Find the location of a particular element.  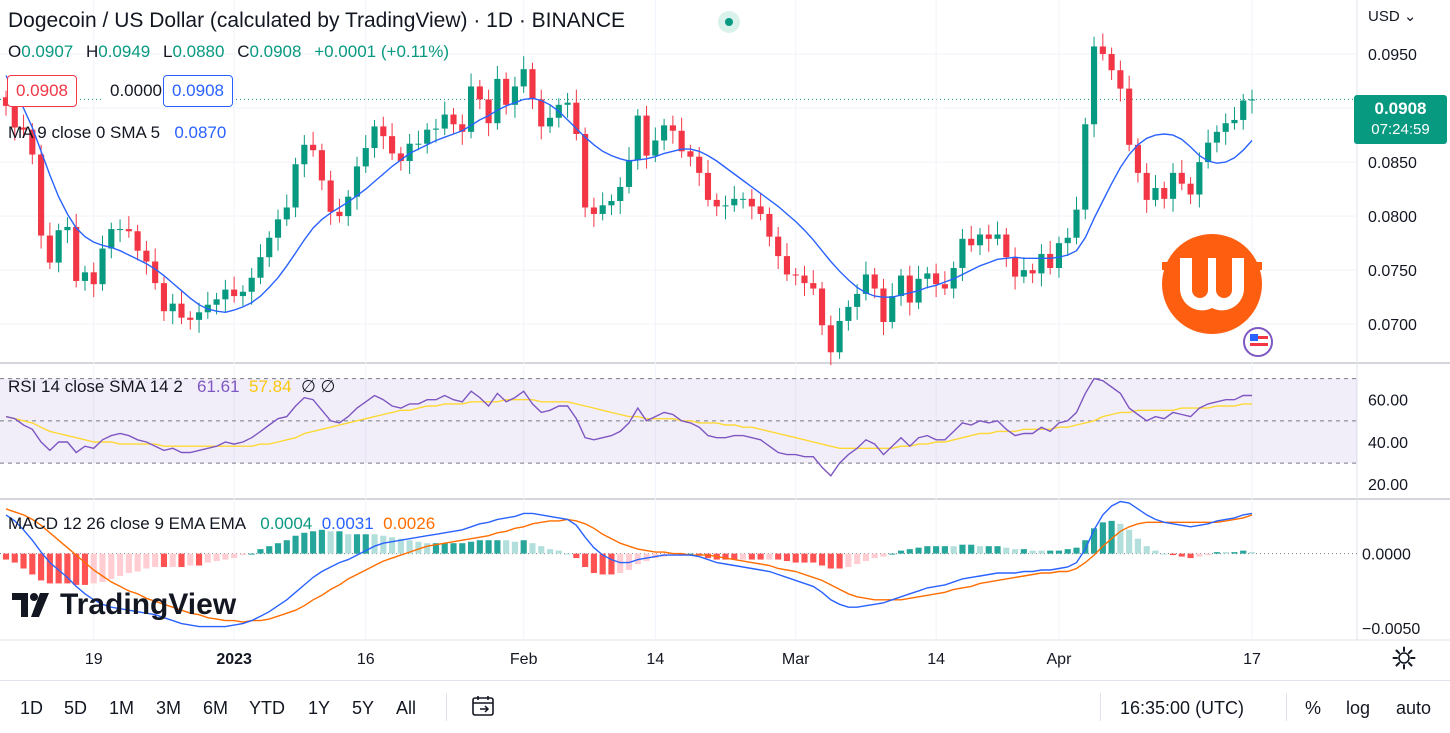

timeframe-1d: 1D is located at coordinates (32, 708).